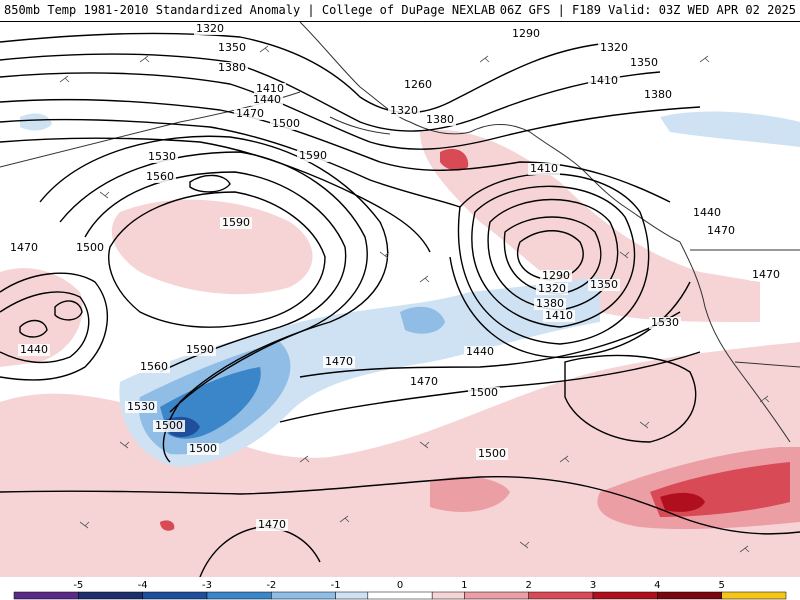  Describe the element at coordinates (593, 585) in the screenshot. I see `colorbar-tick-label: 3` at that location.